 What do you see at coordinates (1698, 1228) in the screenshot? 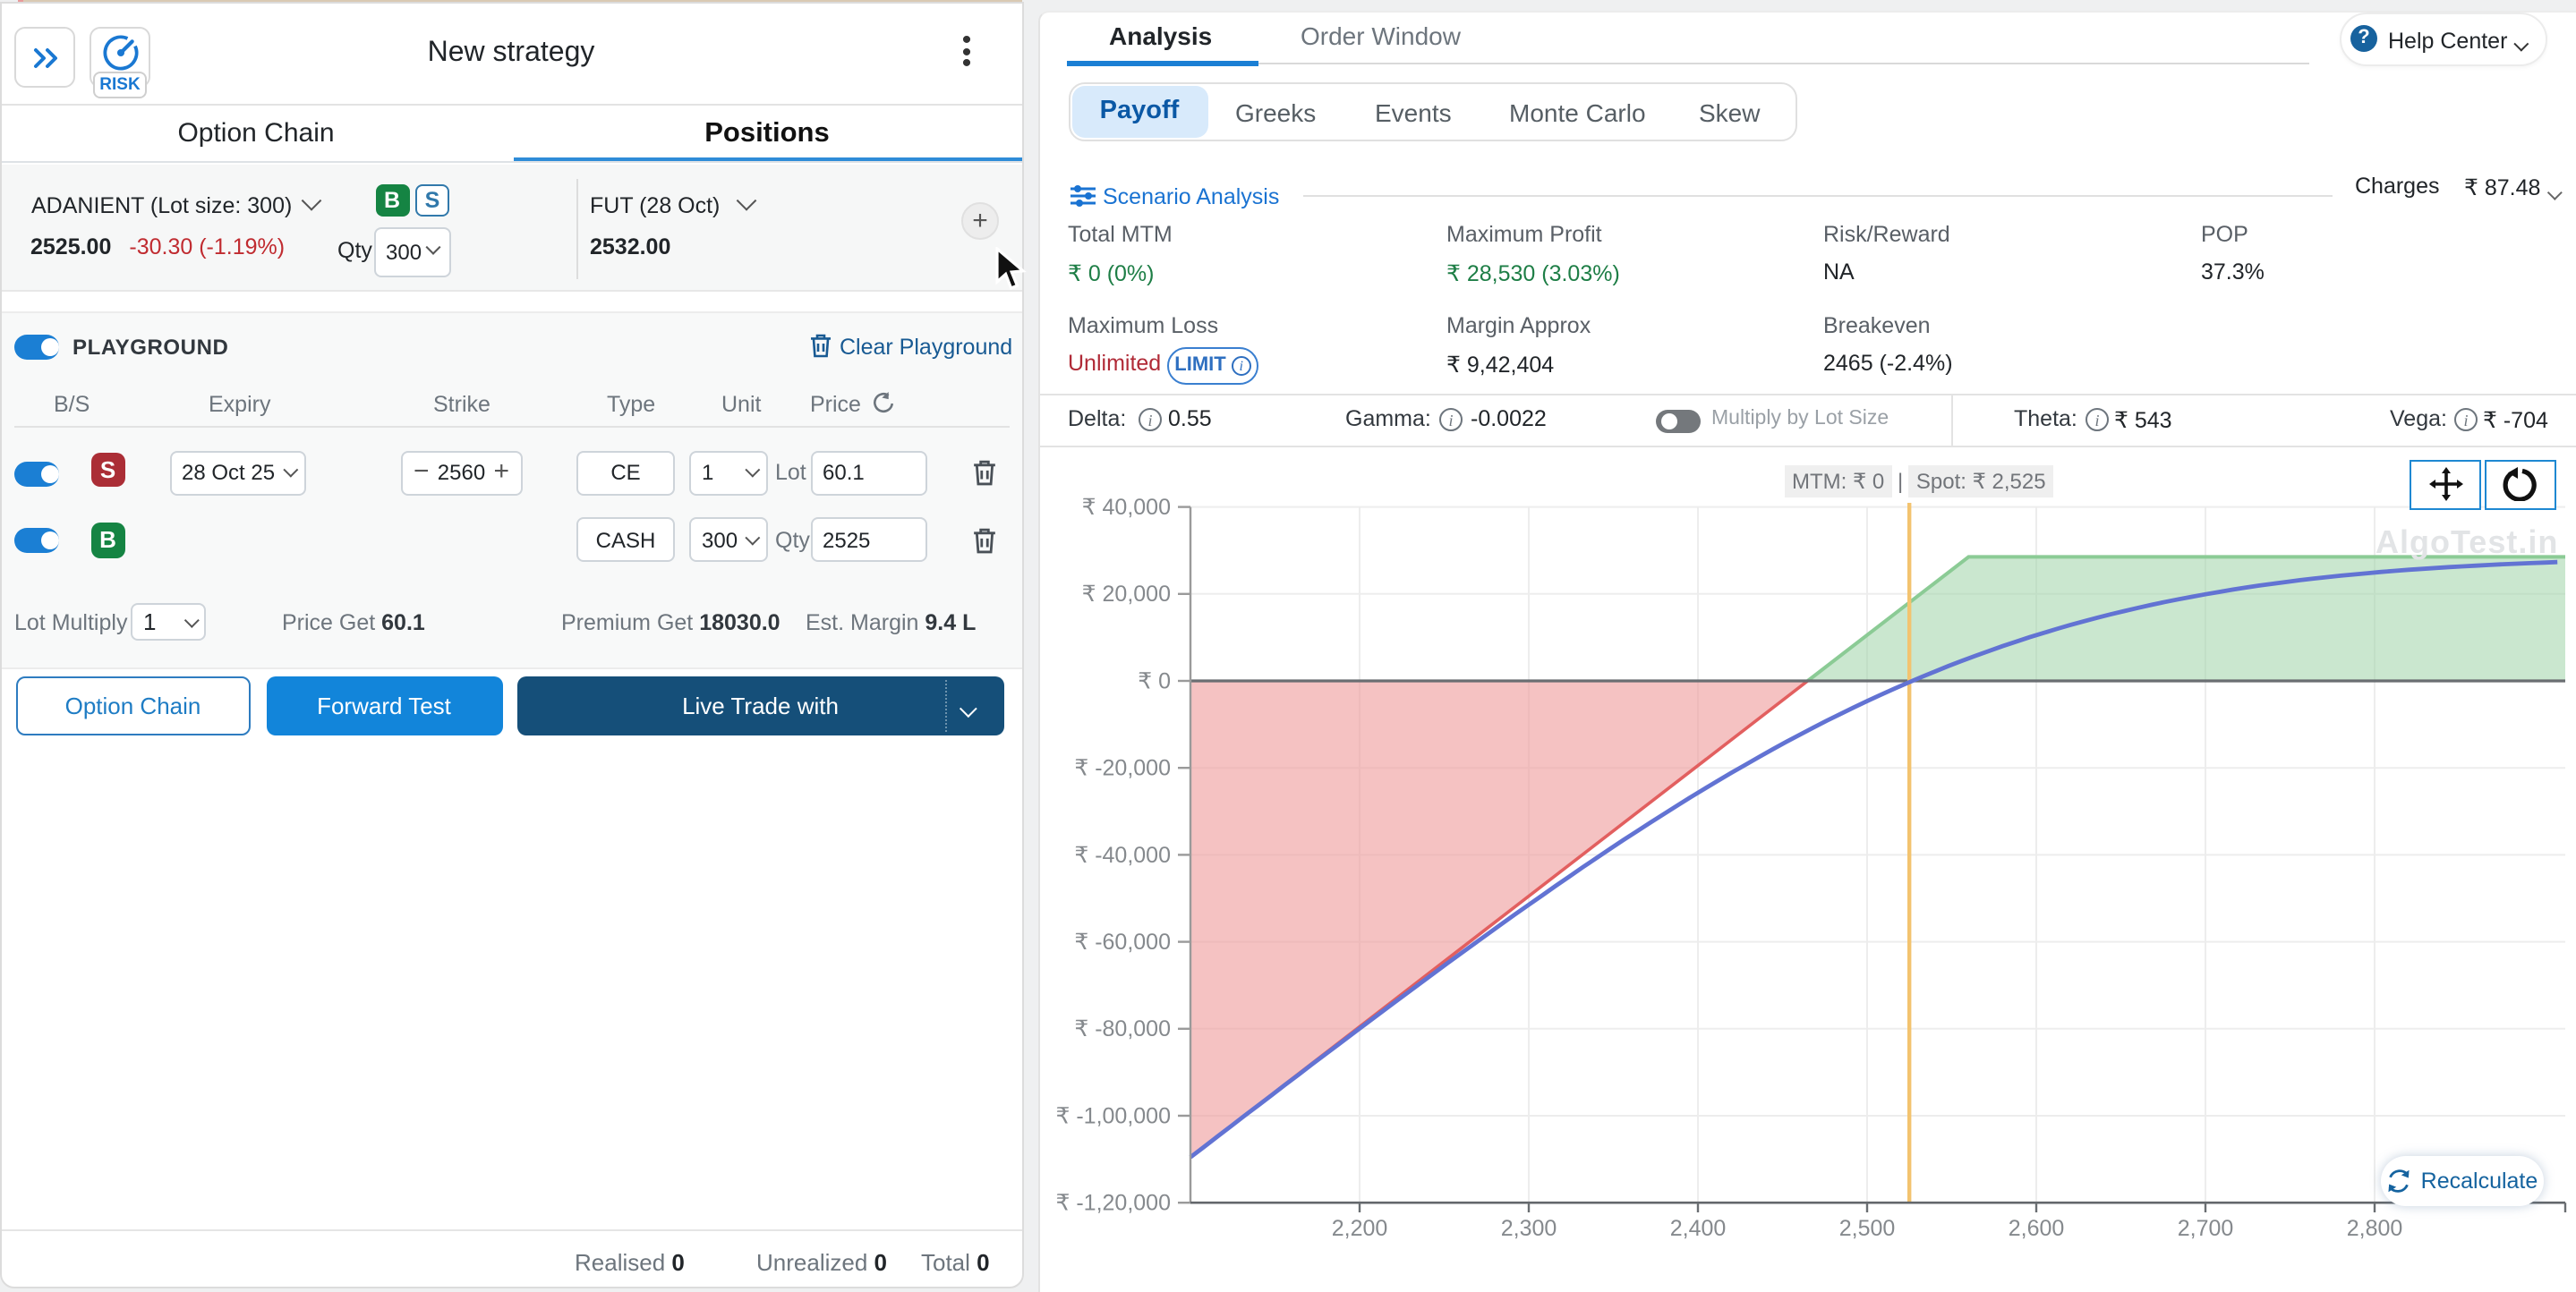
I see `svg-text: 2,400` at bounding box center [1698, 1228].